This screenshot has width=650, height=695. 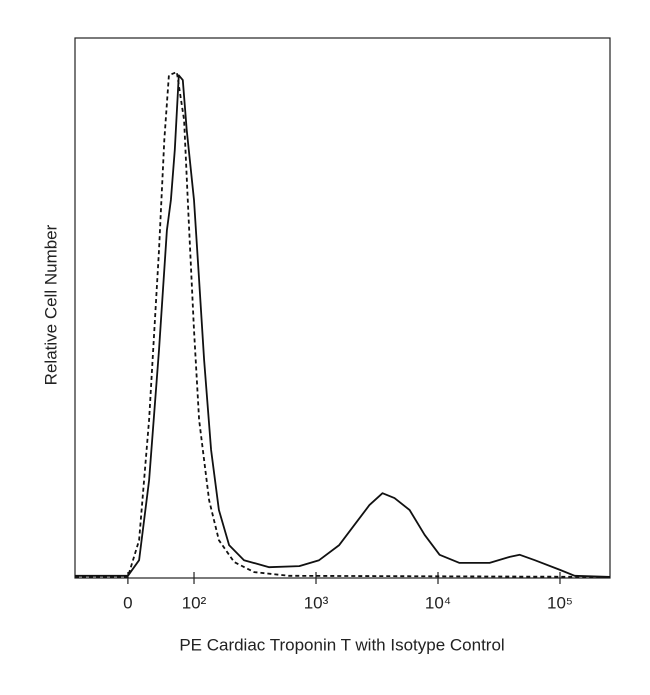 I want to click on x-tick-label: 10⁵, so click(x=560, y=602).